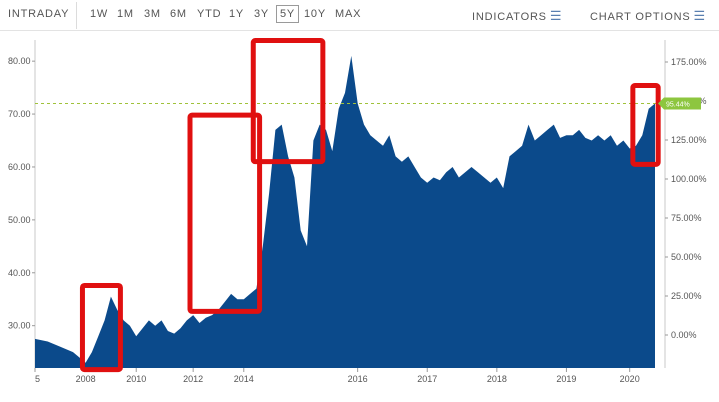 The width and height of the screenshot is (719, 402). I want to click on range-1w-button: 1W, so click(99, 14).